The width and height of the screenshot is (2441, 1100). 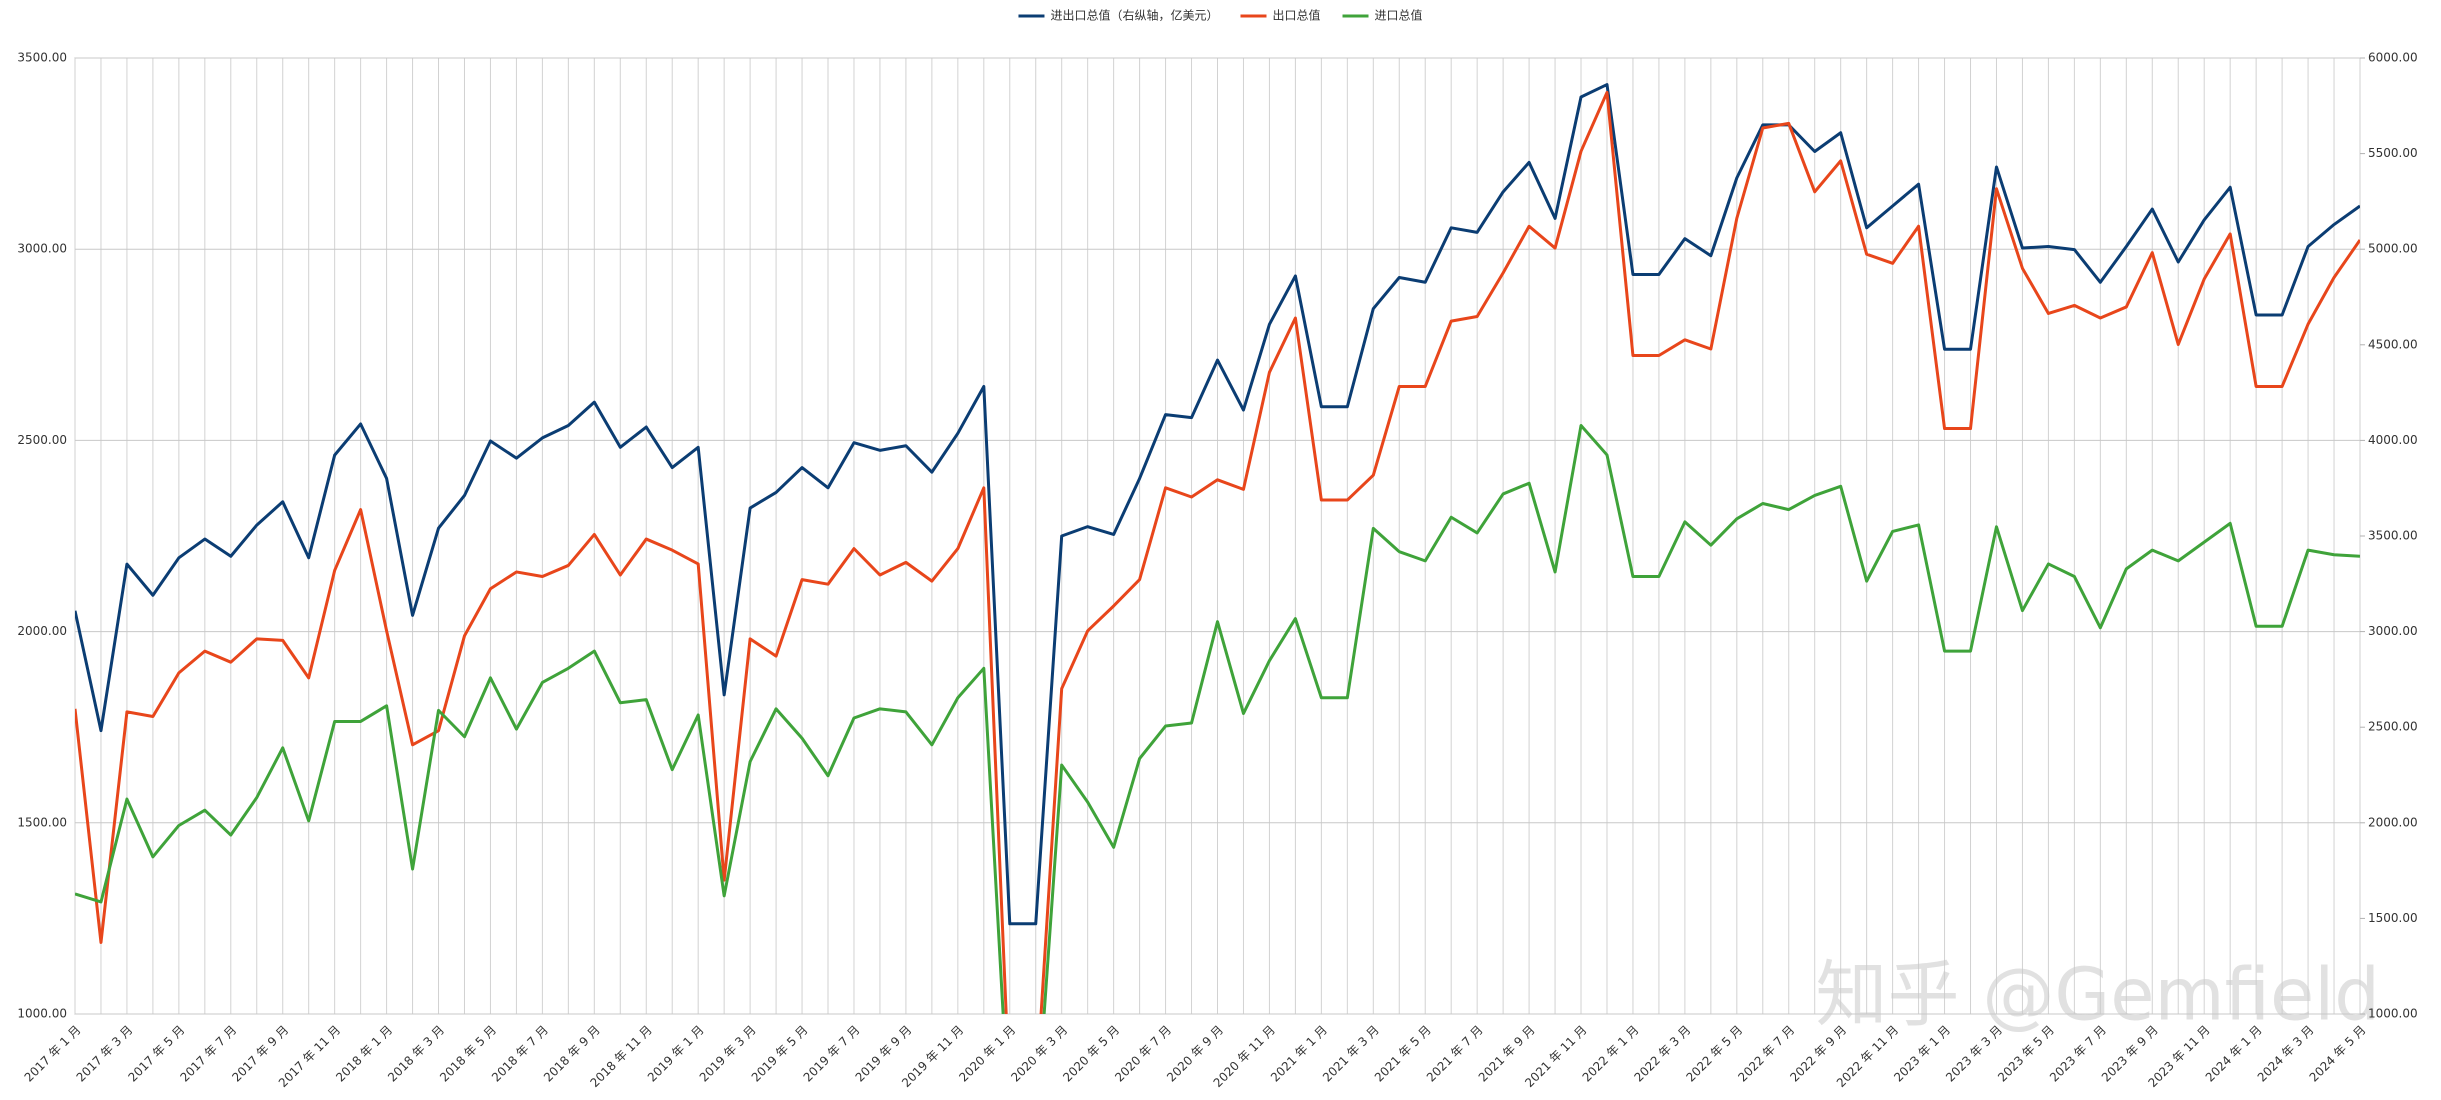 I want to click on y-tick-label: 1000.00, so click(x=42, y=1014).